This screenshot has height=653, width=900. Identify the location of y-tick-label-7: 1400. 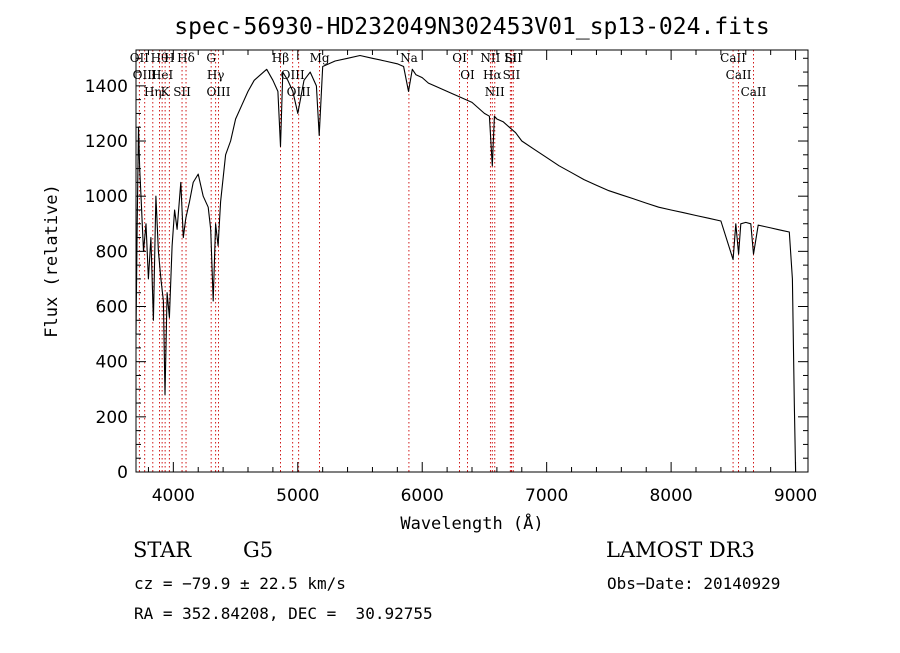
(106, 87).